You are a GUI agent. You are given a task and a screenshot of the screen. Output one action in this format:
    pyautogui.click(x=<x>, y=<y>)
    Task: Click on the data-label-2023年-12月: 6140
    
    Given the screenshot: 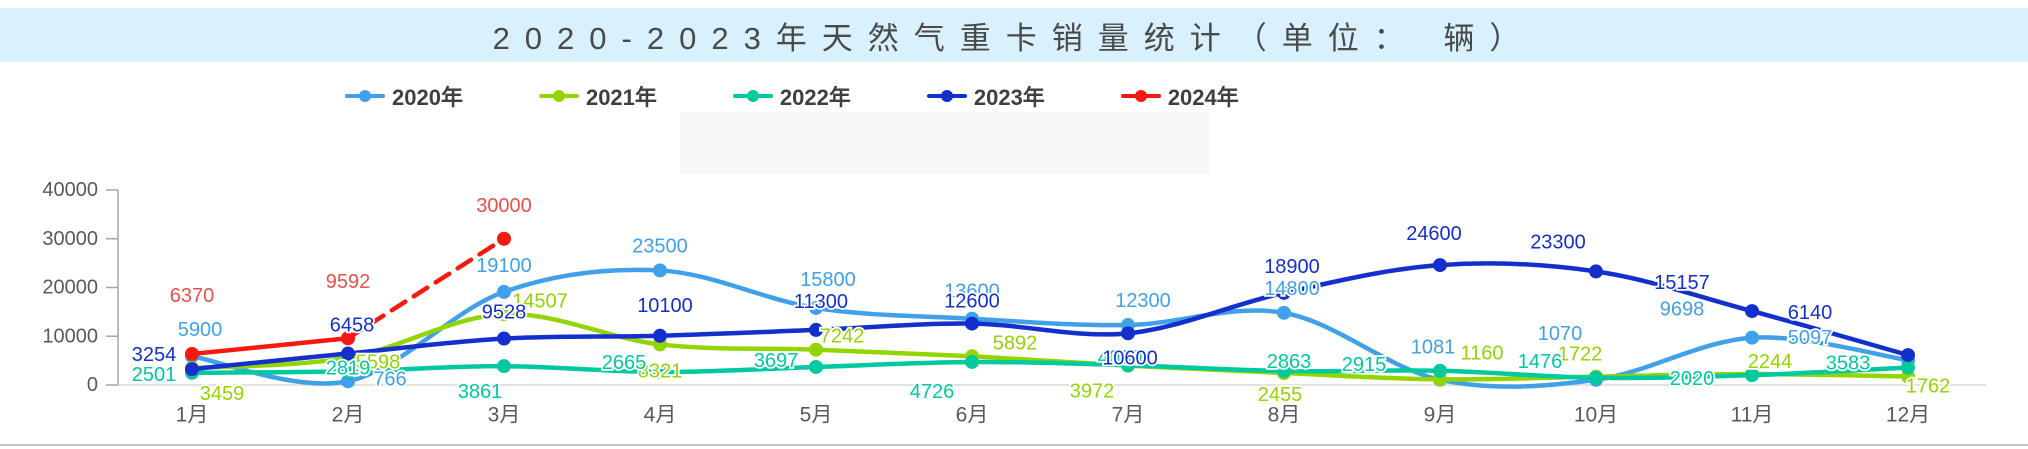 What is the action you would take?
    pyautogui.click(x=1810, y=313)
    